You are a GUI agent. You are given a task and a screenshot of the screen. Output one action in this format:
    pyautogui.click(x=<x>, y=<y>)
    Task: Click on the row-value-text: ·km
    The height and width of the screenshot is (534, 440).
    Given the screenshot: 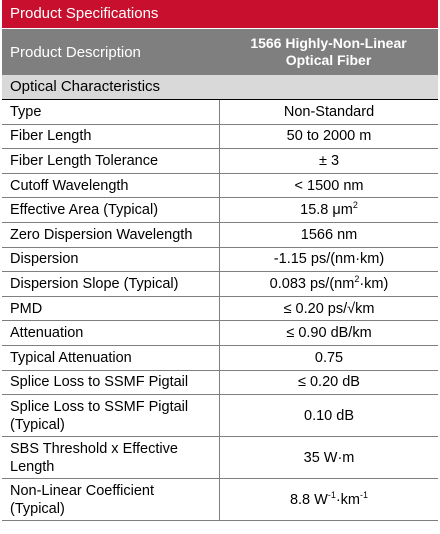 What is the action you would take?
    pyautogui.click(x=348, y=499)
    